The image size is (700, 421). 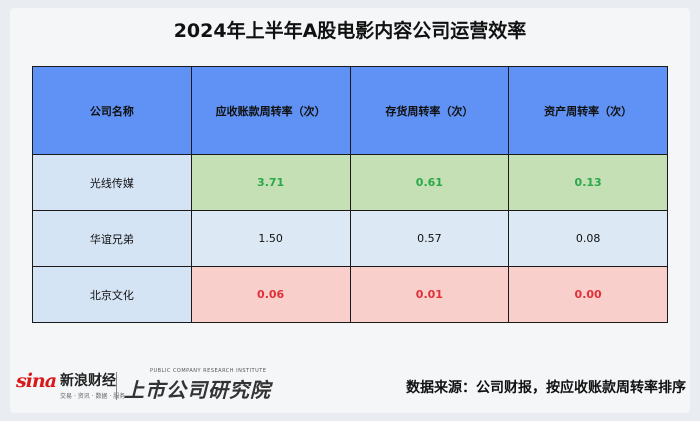 I want to click on data-source-note: 数据来源：公司财报，按应收账款周转率排序, so click(x=546, y=388).